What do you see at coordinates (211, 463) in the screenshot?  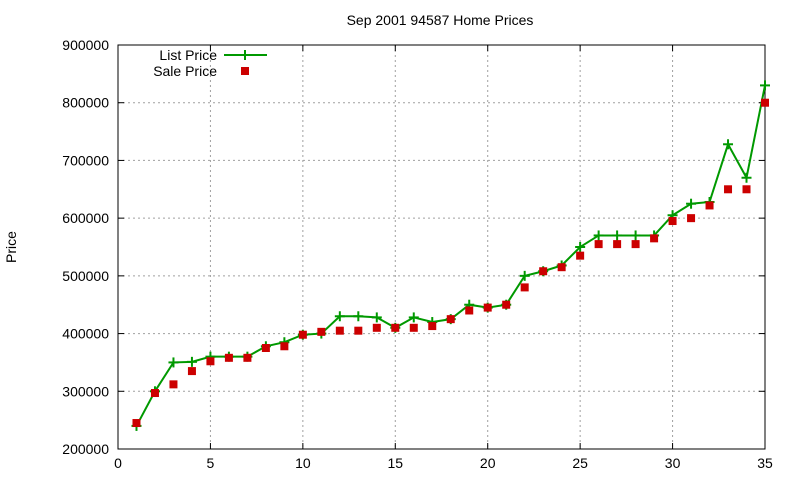 I see `x-tick-label: 5` at bounding box center [211, 463].